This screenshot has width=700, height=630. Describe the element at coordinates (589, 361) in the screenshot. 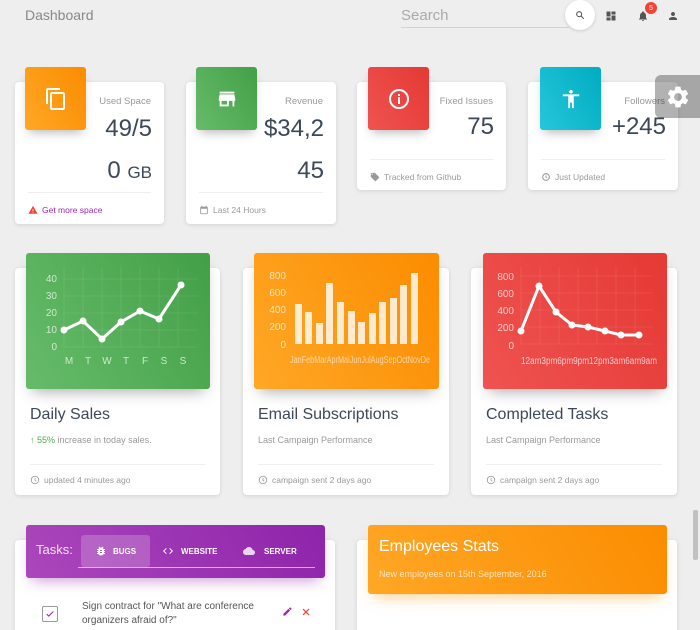

I see `svg-text: 12am3pm6pm9pm12pm3am6am9am` at that location.